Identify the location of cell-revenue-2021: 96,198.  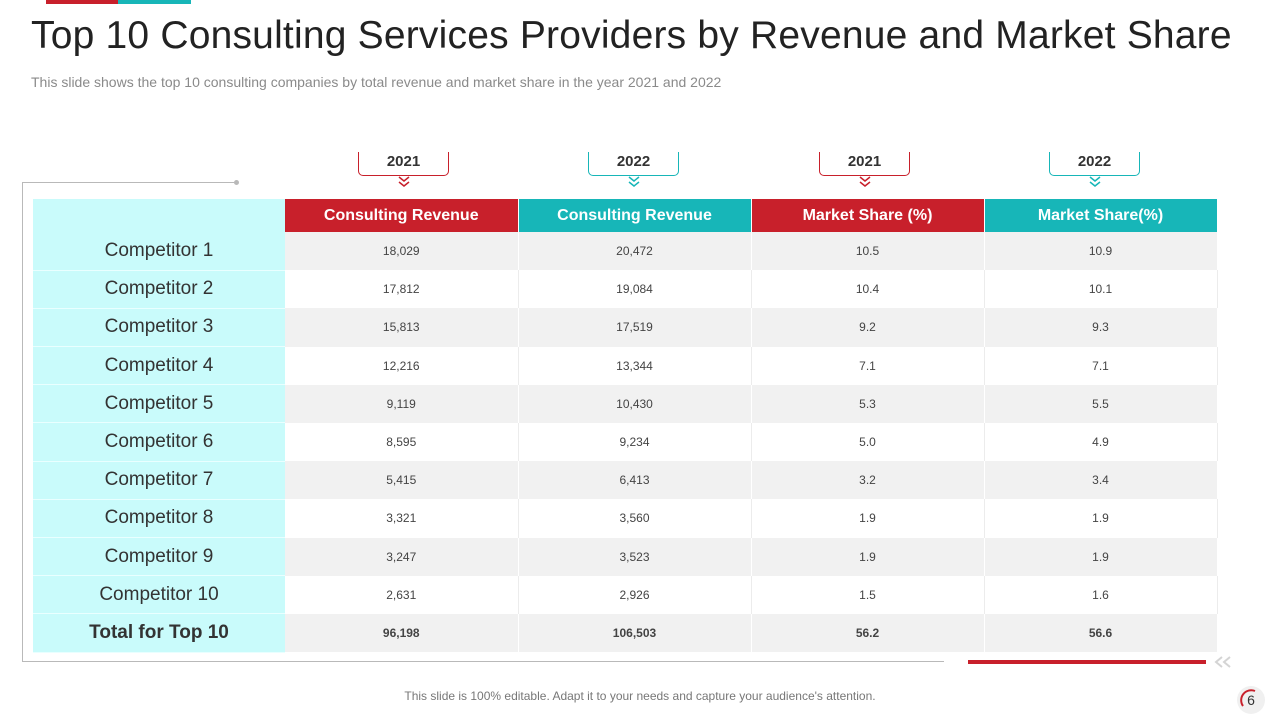
(402, 633).